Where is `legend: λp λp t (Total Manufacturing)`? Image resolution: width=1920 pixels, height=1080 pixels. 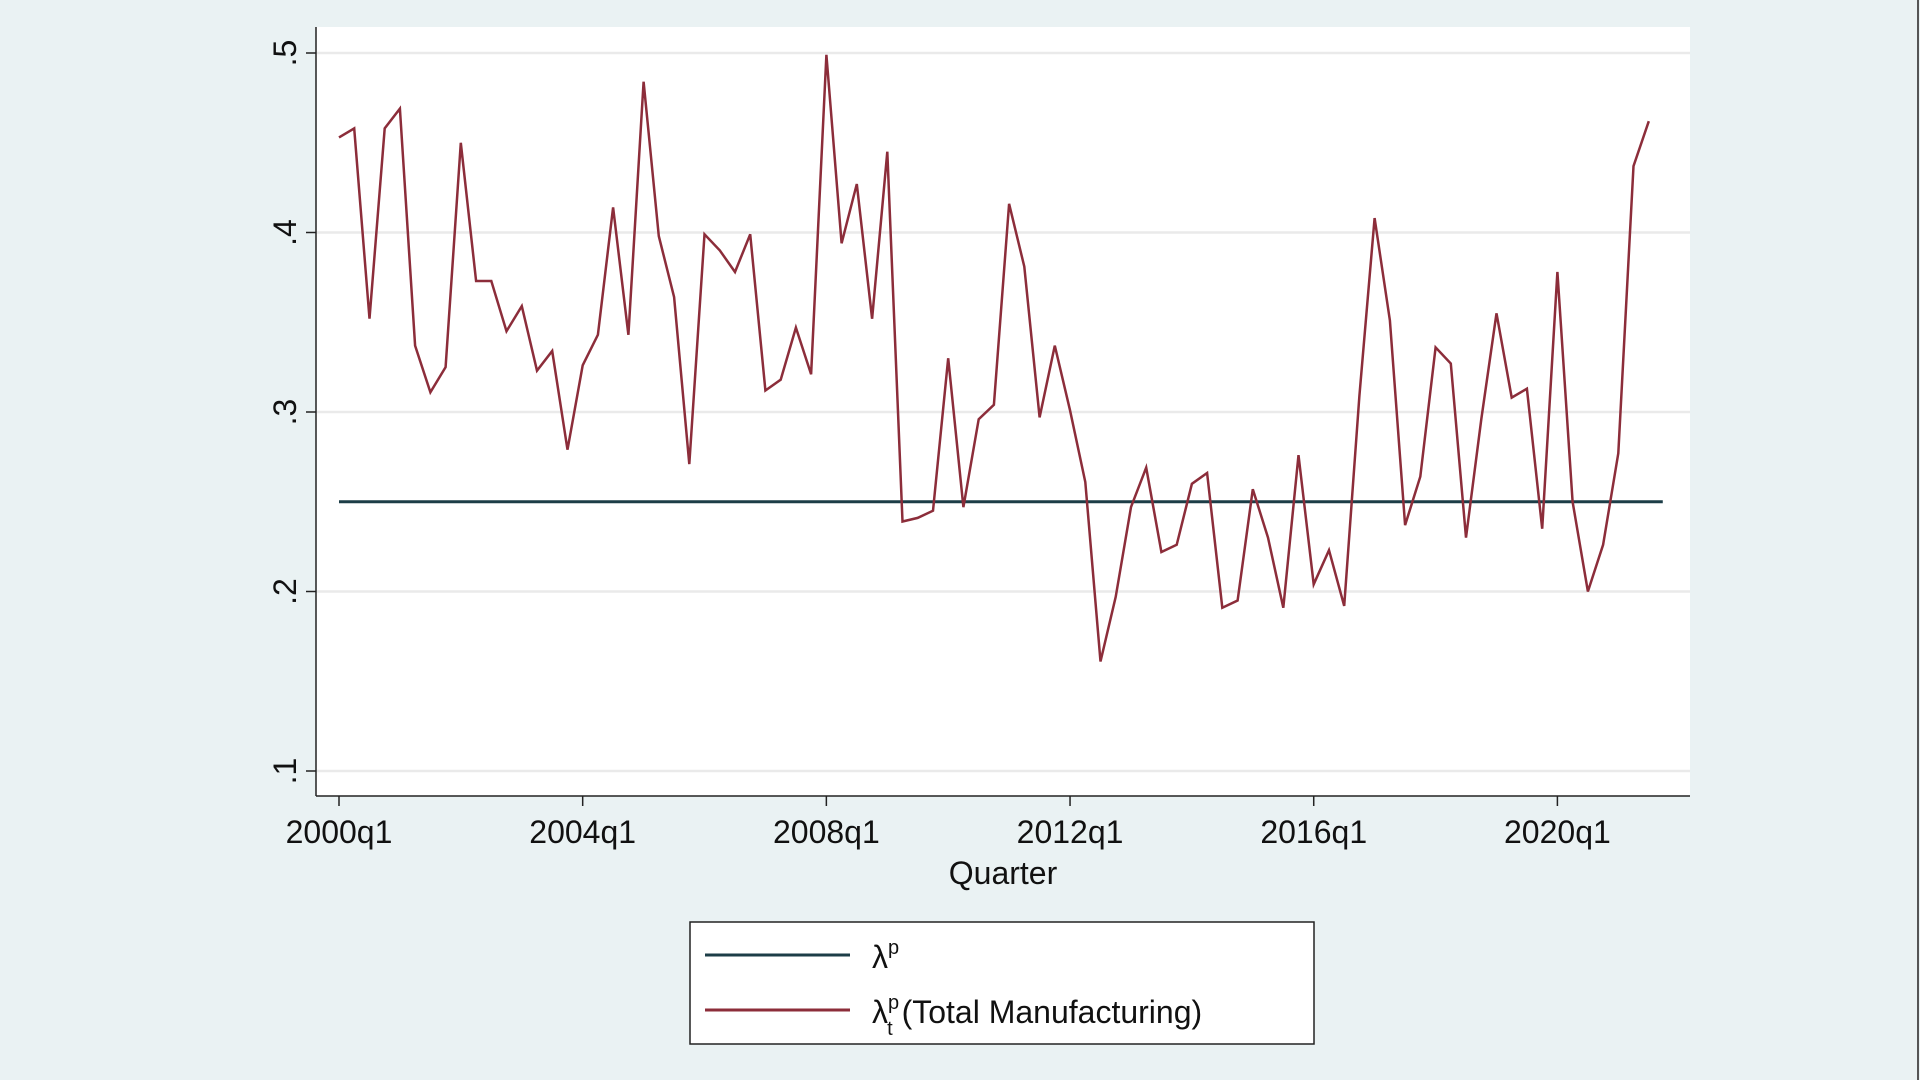 legend: λp λp t (Total Manufacturing) is located at coordinates (1002, 983).